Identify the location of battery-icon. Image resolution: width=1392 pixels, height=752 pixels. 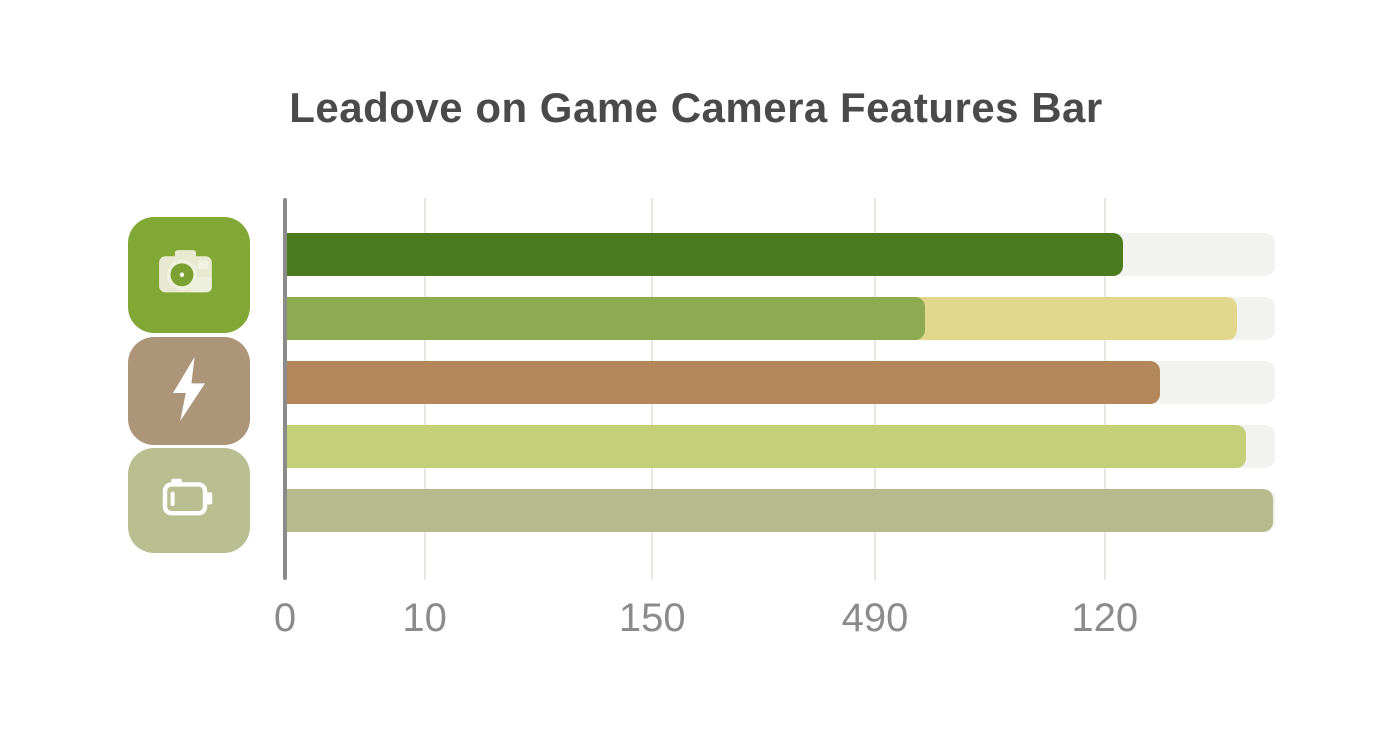
(189, 500).